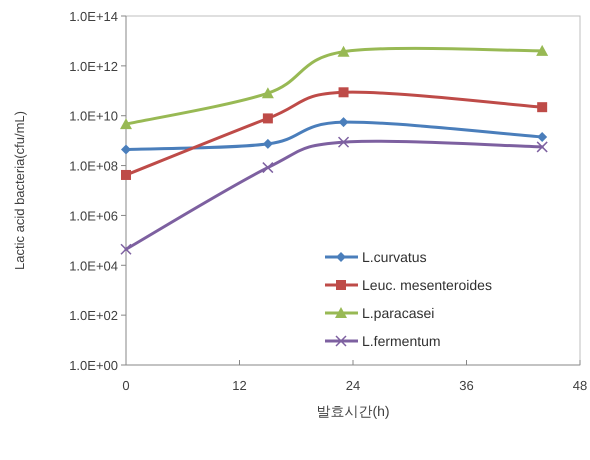  Describe the element at coordinates (394, 257) in the screenshot. I see `legend-label: L.curvatus` at that location.